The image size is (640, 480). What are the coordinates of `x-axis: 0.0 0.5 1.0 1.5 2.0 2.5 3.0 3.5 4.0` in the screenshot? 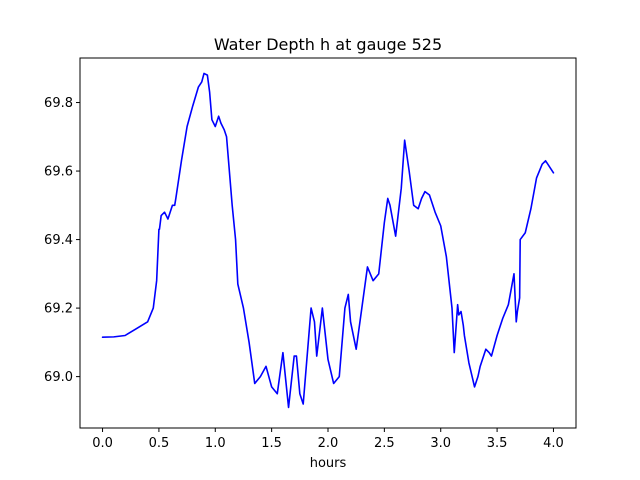 It's located at (328, 439).